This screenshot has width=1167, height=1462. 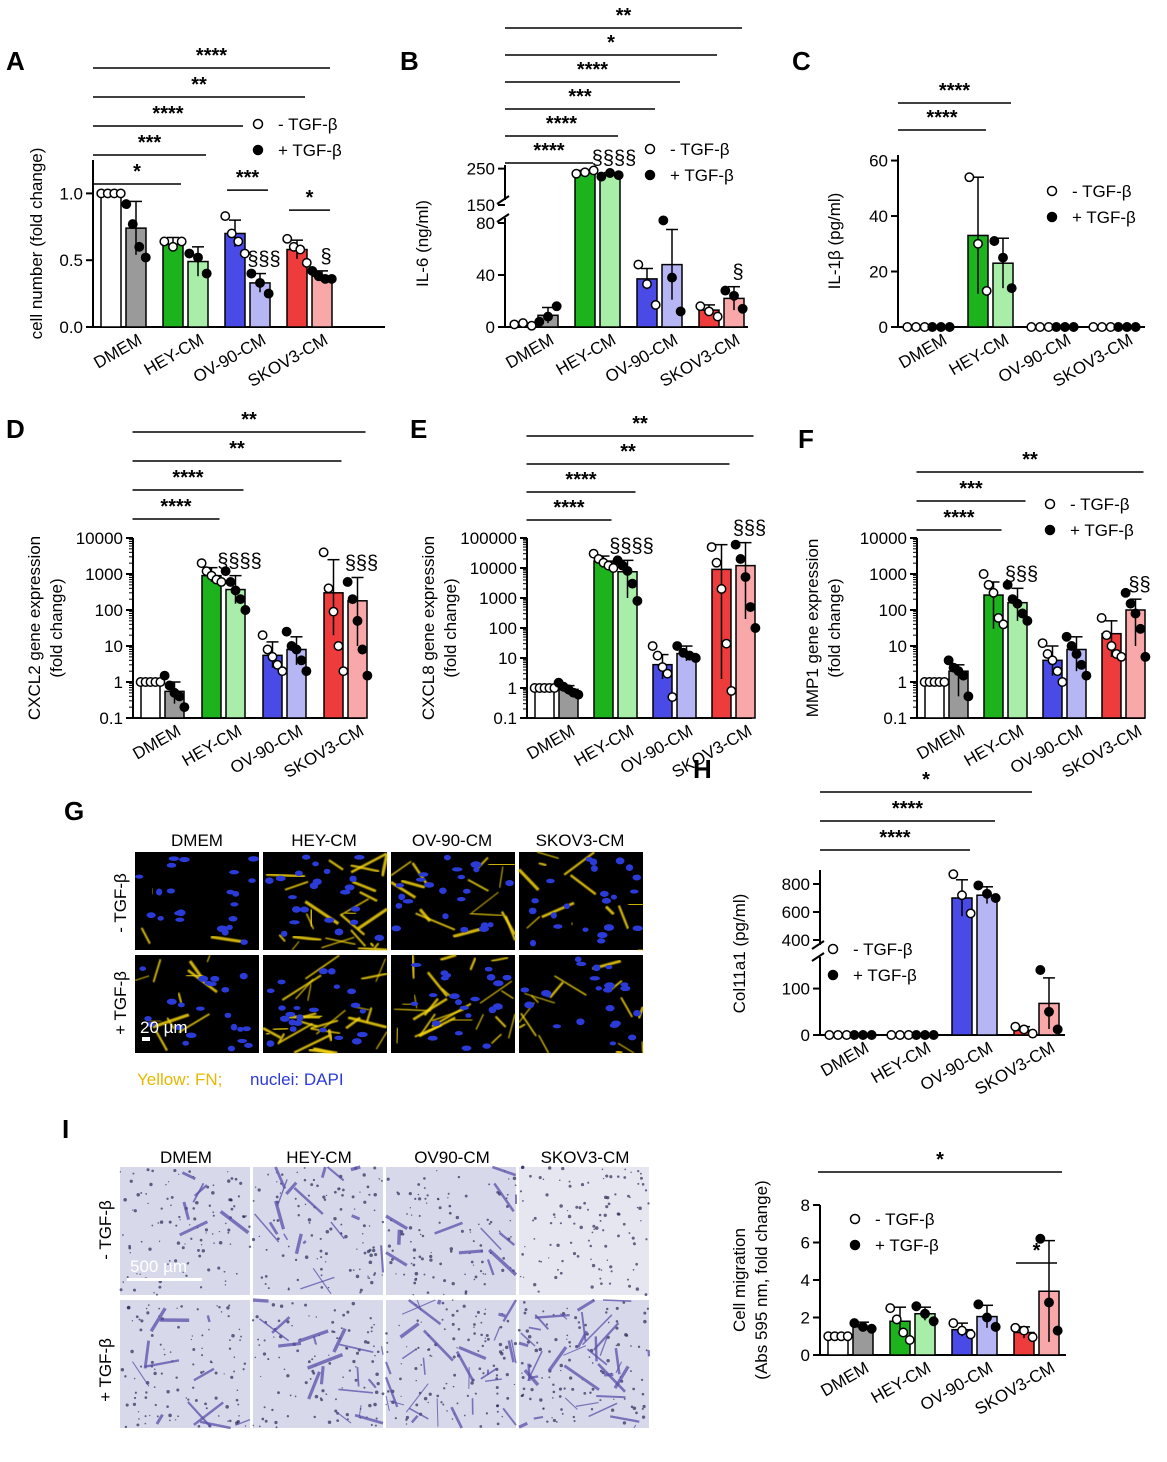 I want to click on g-tile, so click(x=453, y=901).